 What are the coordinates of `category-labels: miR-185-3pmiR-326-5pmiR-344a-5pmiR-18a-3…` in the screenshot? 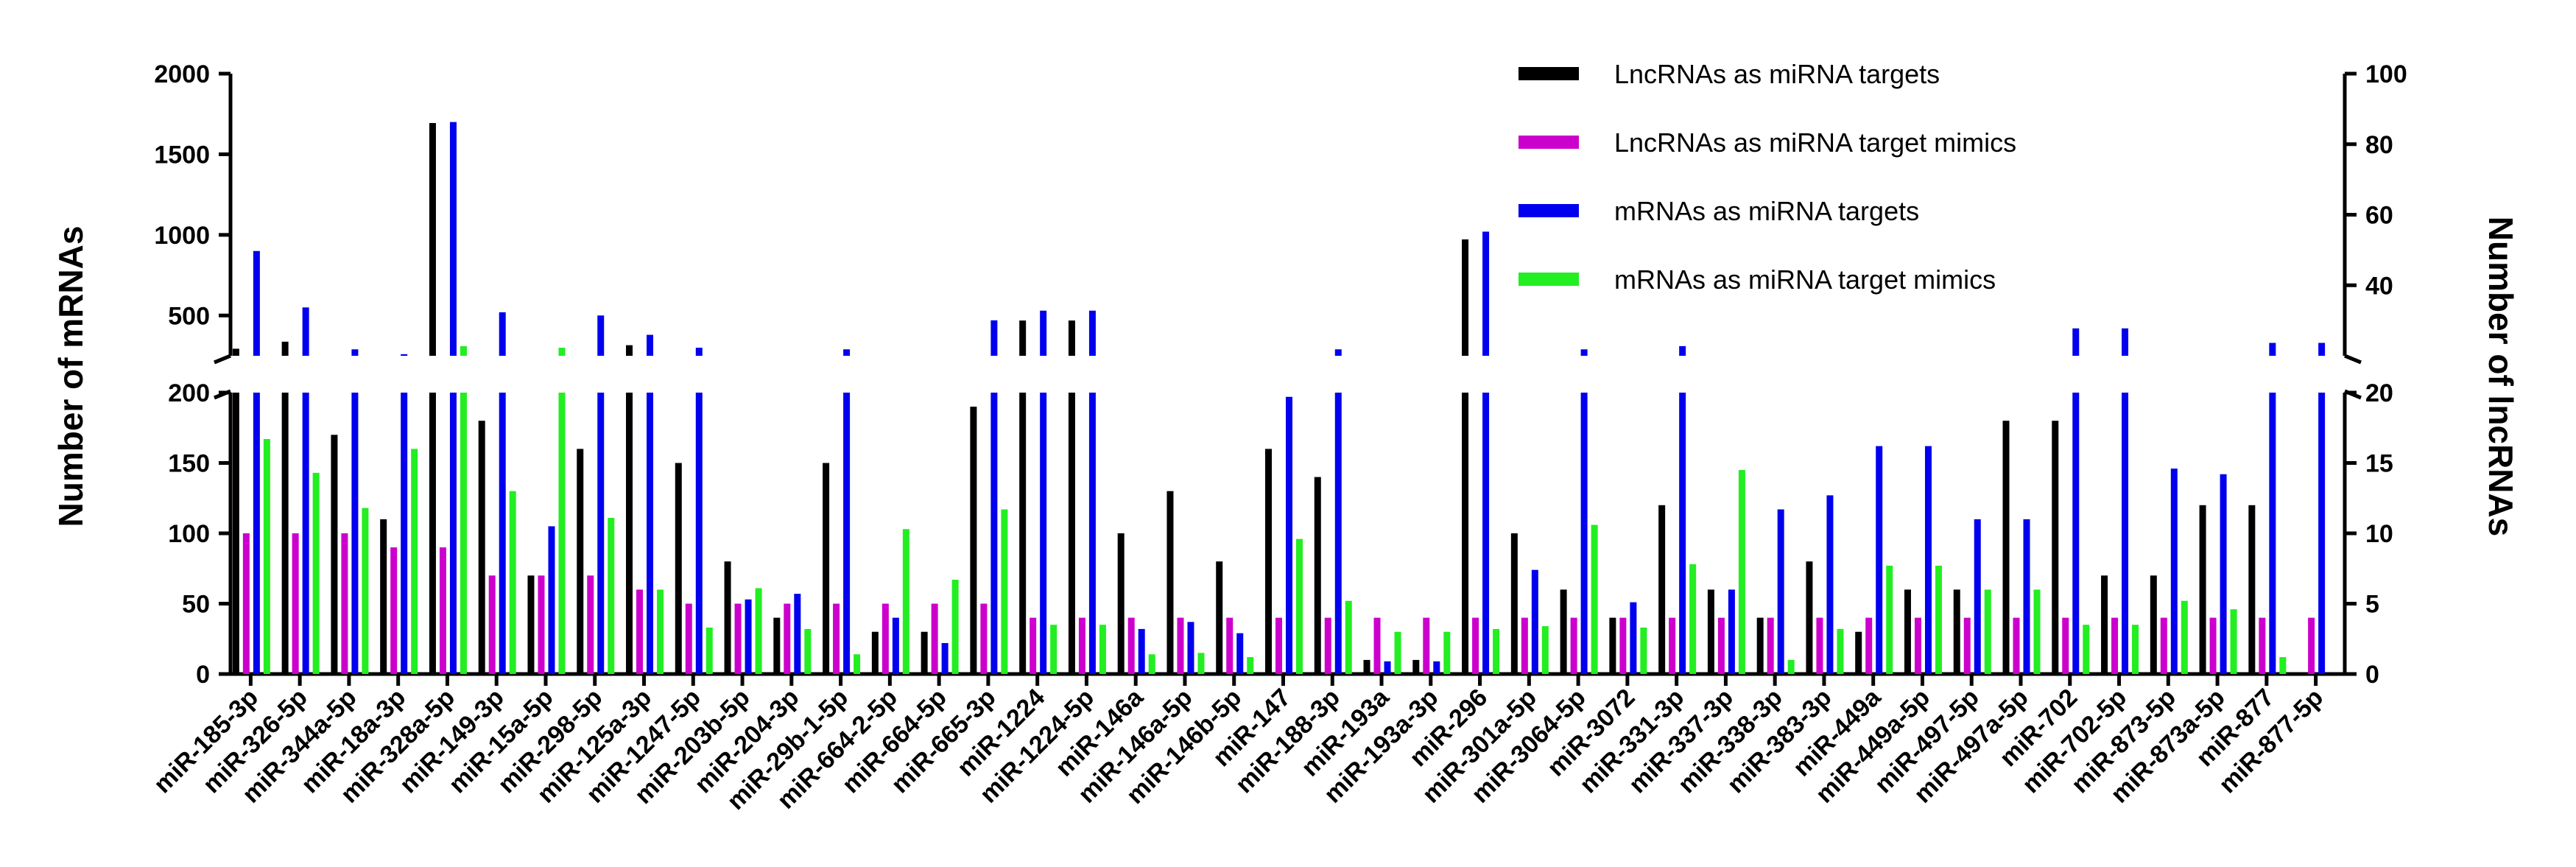 It's located at (1239, 744).